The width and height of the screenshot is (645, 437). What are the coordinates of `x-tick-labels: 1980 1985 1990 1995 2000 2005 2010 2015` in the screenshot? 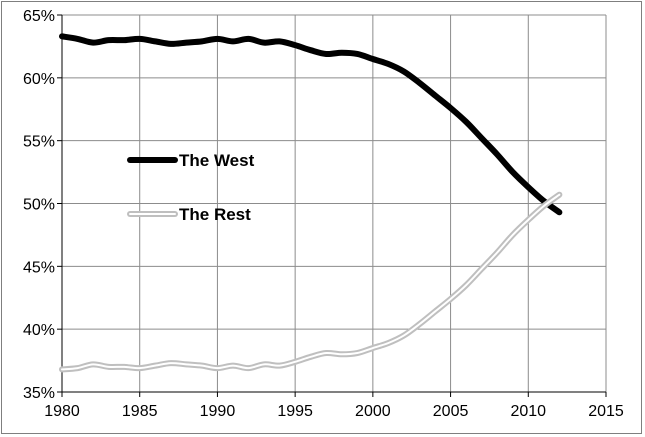 It's located at (334, 411).